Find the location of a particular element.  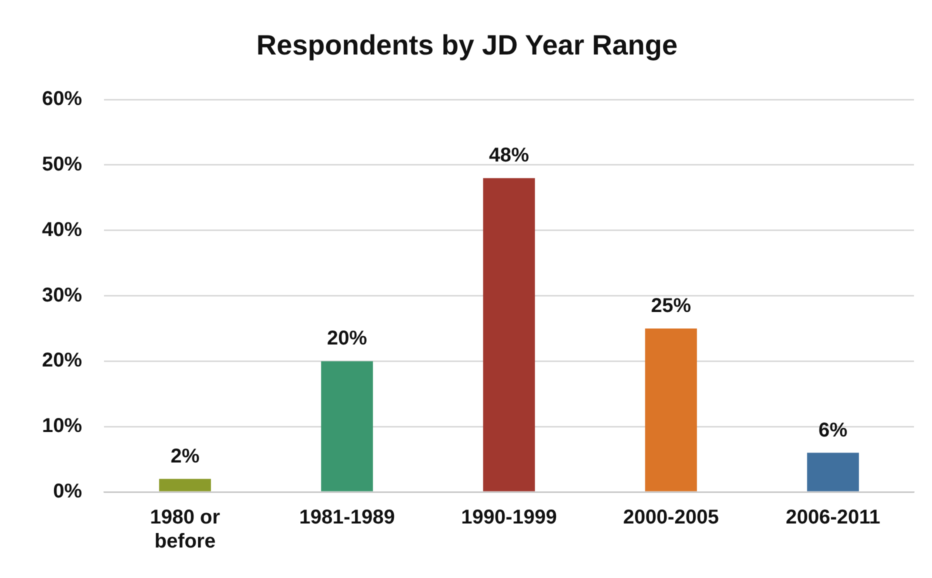

data-label: 48% is located at coordinates (509, 155).